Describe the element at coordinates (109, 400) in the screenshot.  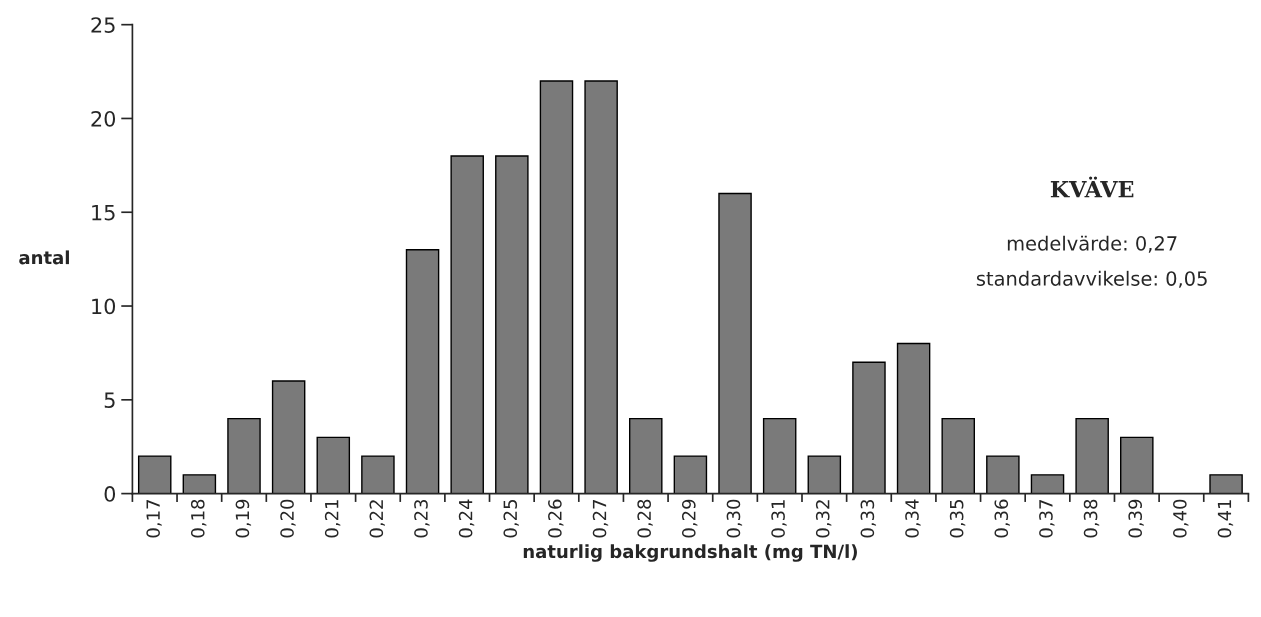
I see `y-tick-label: 5` at that location.